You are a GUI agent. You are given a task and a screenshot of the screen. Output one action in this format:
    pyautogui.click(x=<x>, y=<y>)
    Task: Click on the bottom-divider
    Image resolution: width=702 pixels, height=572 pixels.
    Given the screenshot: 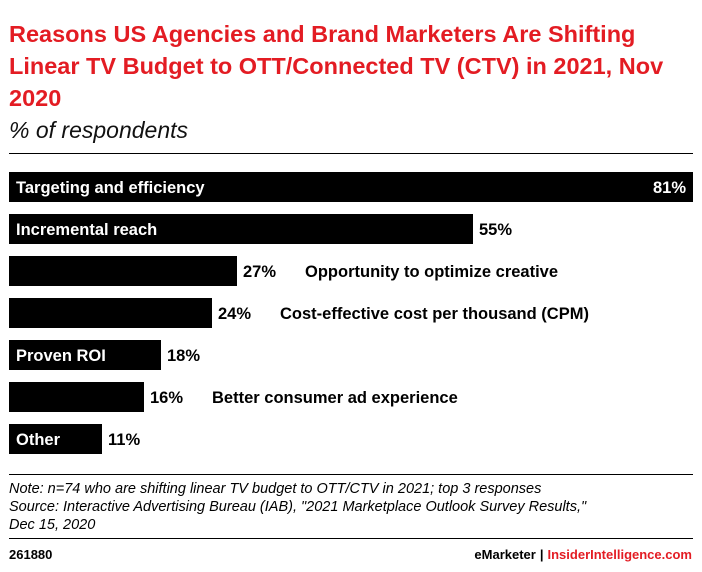 What is the action you would take?
    pyautogui.click(x=351, y=474)
    